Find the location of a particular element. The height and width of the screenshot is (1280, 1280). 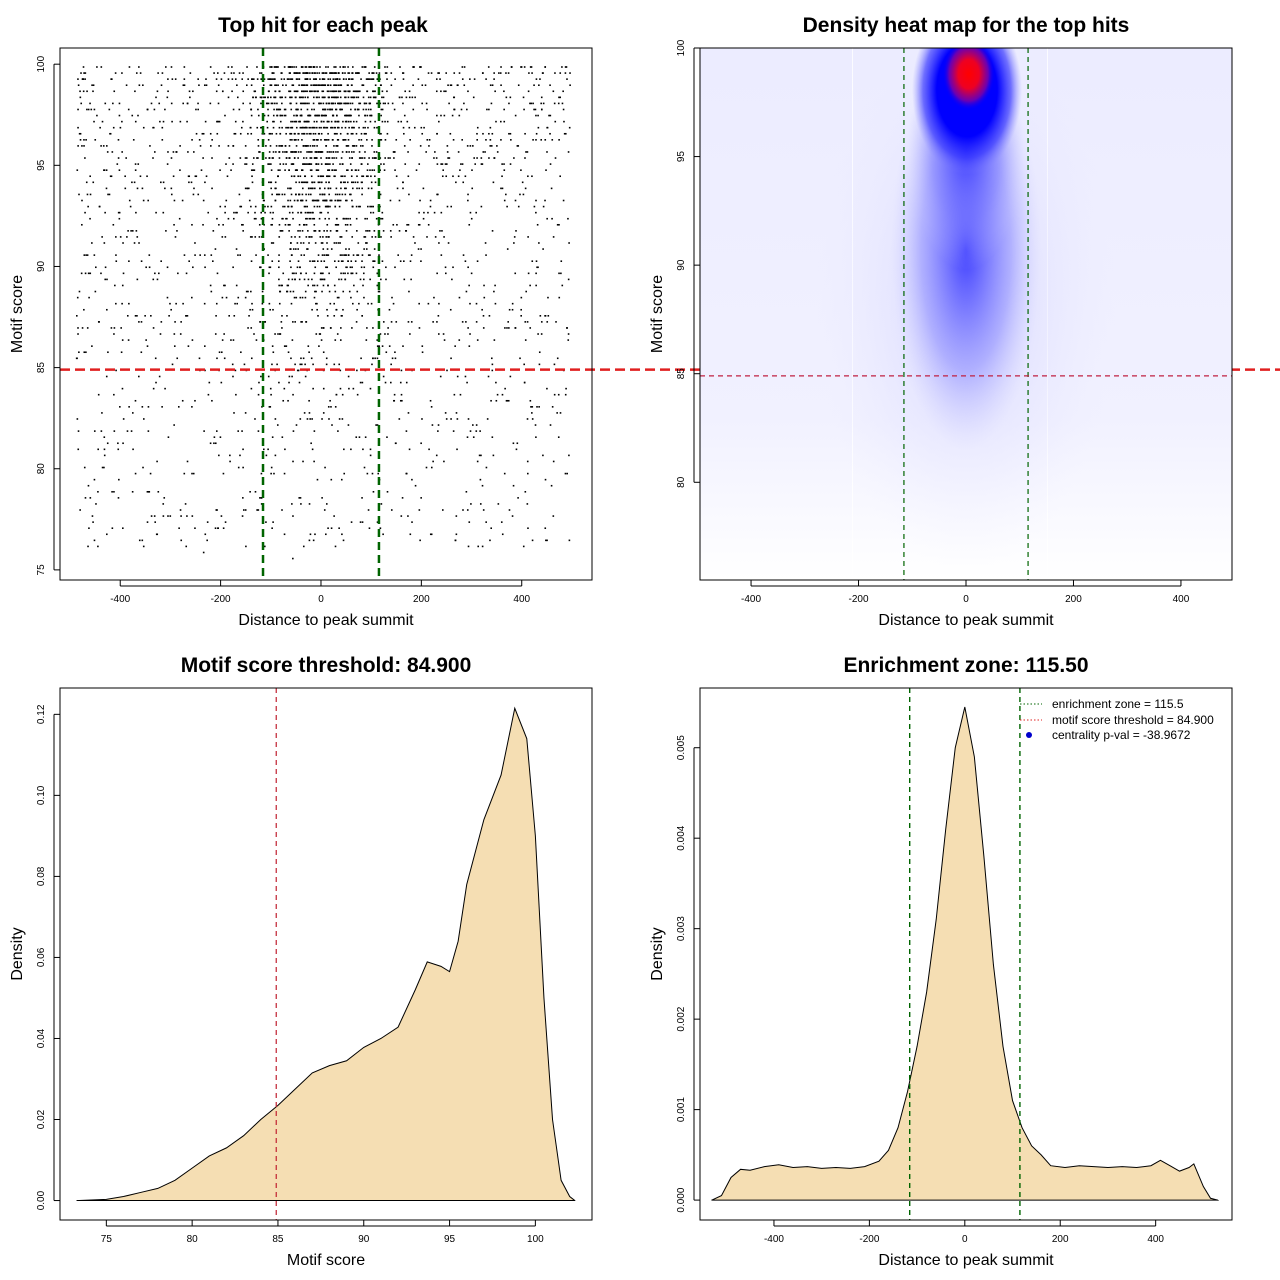

x-axis-label: Motif score is located at coordinates (326, 1260).